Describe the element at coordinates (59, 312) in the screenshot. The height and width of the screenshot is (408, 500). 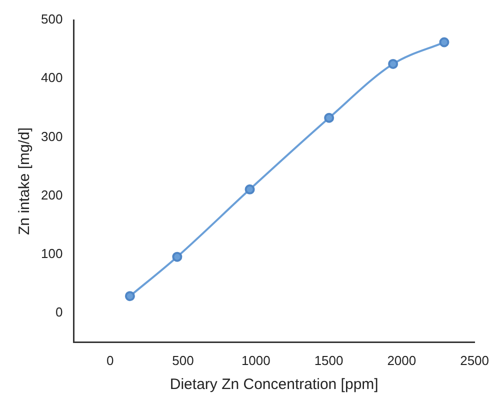
I see `y-tick-label: 0` at that location.